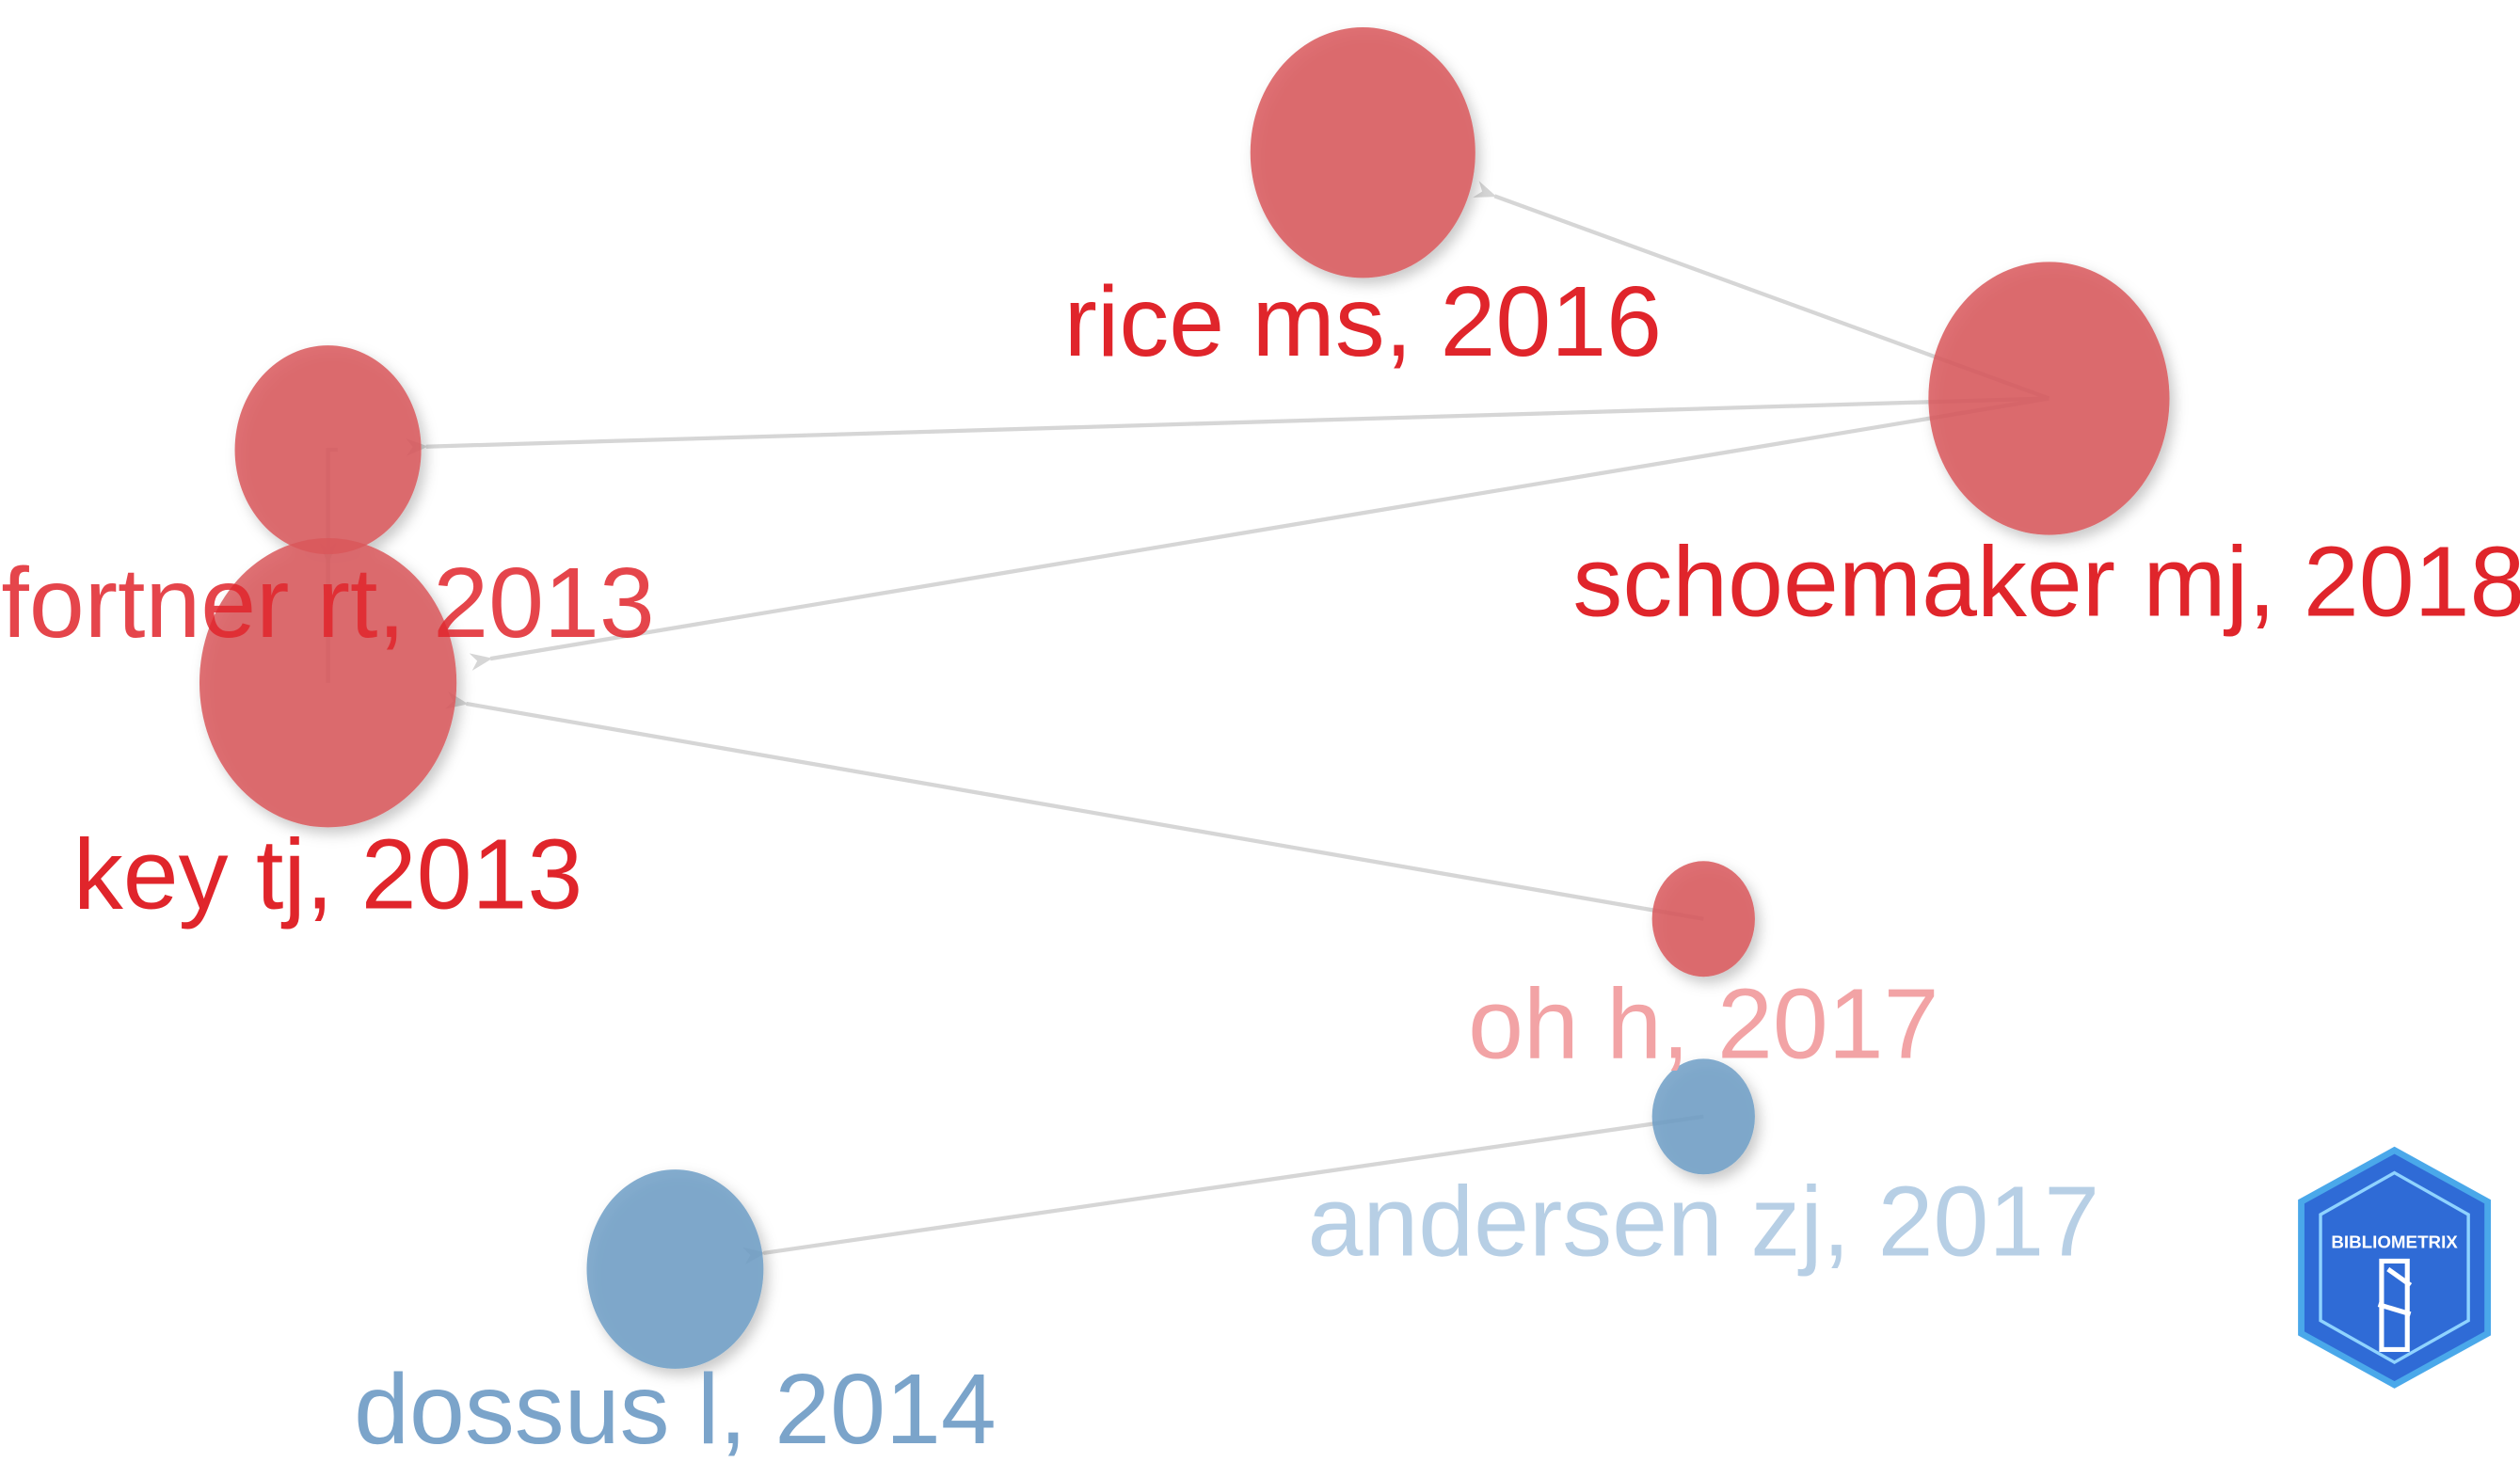  Describe the element at coordinates (675, 1409) in the screenshot. I see `node-label: dossus l, 2014` at that location.